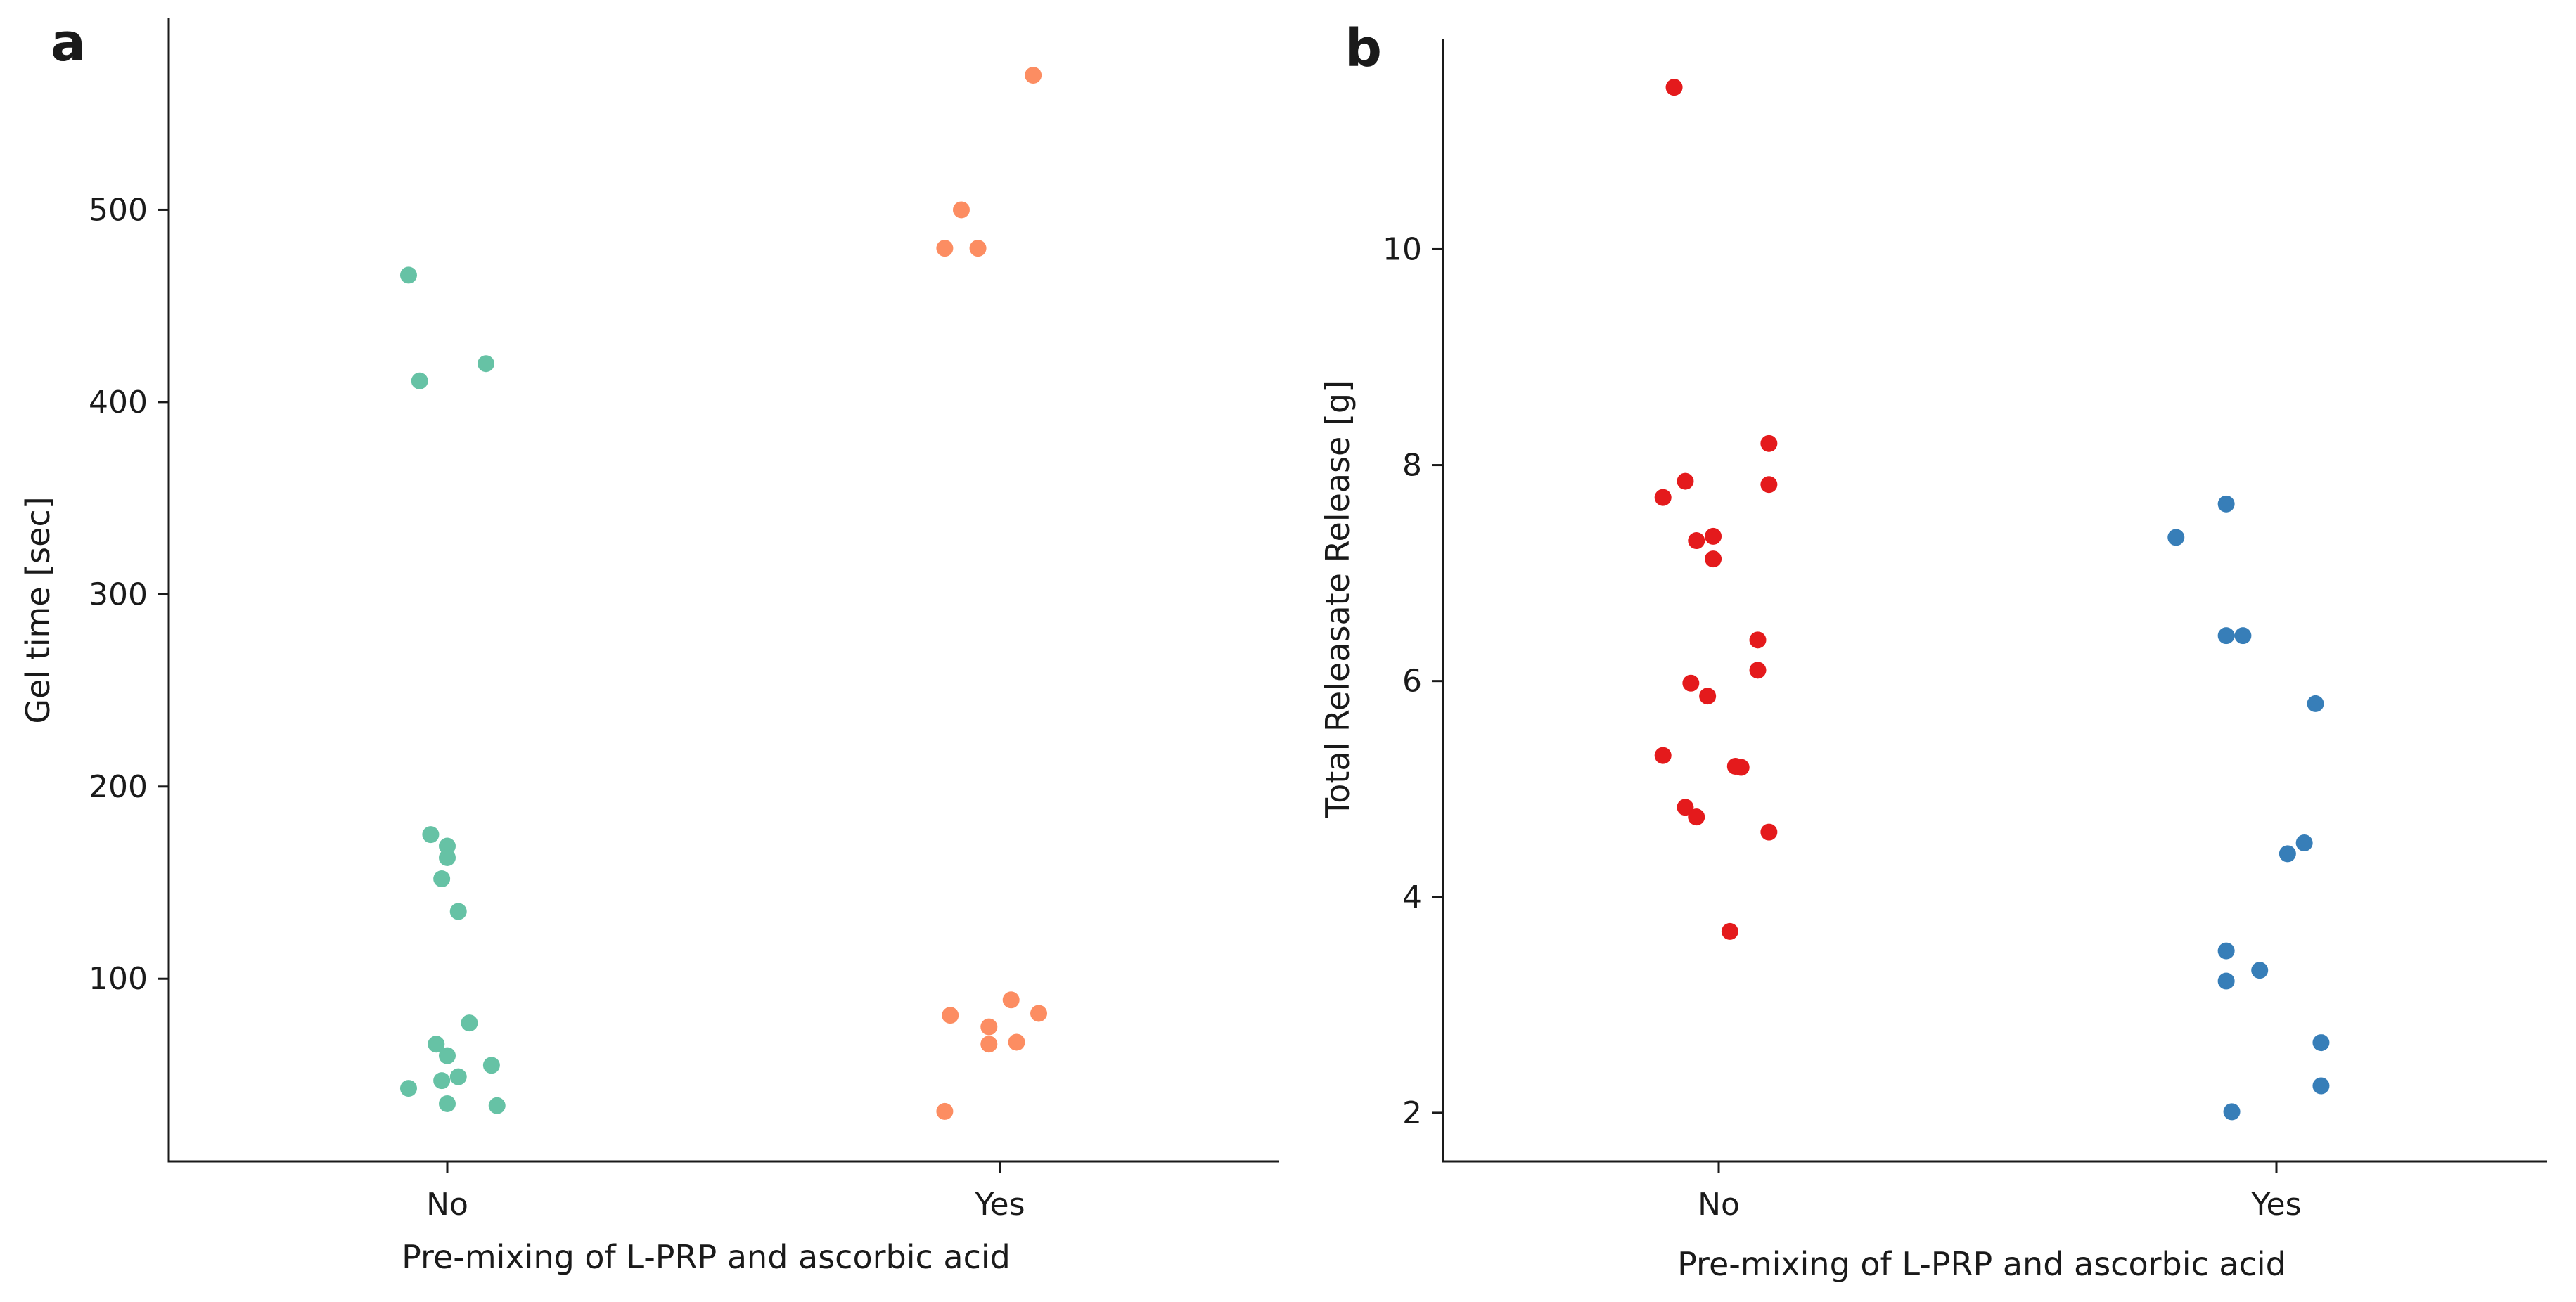 Image resolution: width=2576 pixels, height=1302 pixels. Describe the element at coordinates (725, 1192) in the screenshot. I see `panel-a-x-ticks: No Yes` at that location.